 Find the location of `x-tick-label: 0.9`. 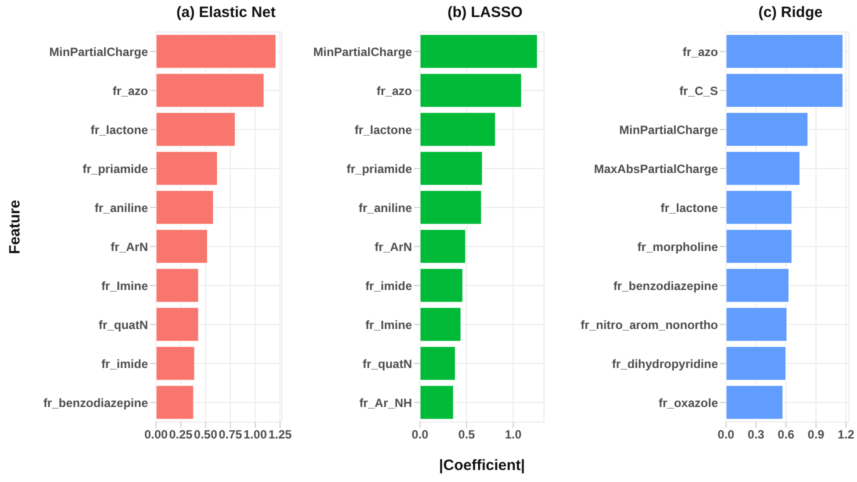

x-tick-label: 0.9 is located at coordinates (816, 435).